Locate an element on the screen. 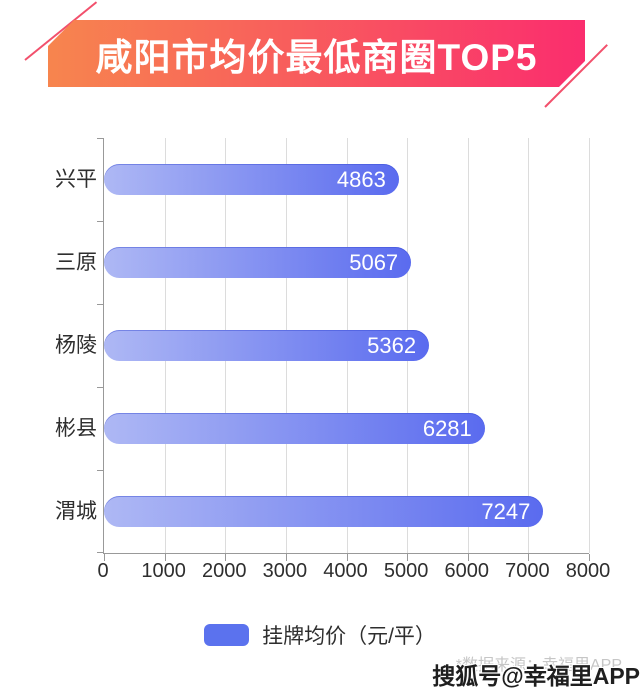 This screenshot has width=640, height=689. legend-swatch is located at coordinates (227, 635).